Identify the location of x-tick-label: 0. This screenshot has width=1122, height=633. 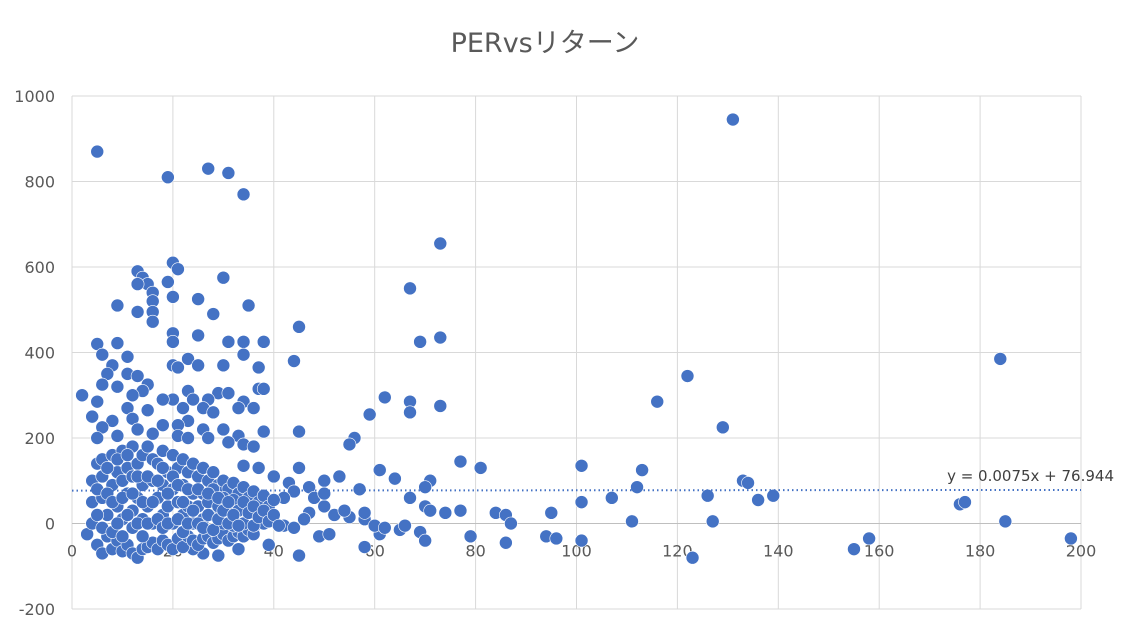
(72, 551).